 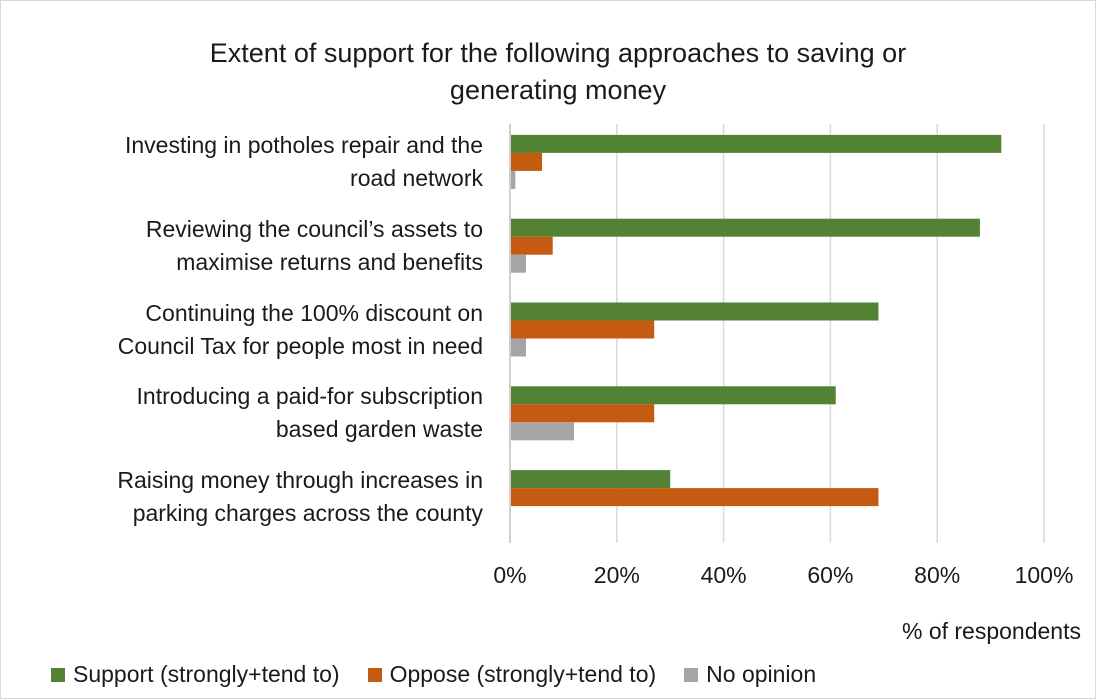 What do you see at coordinates (691, 674) in the screenshot?
I see `legend-swatch-no-opinion` at bounding box center [691, 674].